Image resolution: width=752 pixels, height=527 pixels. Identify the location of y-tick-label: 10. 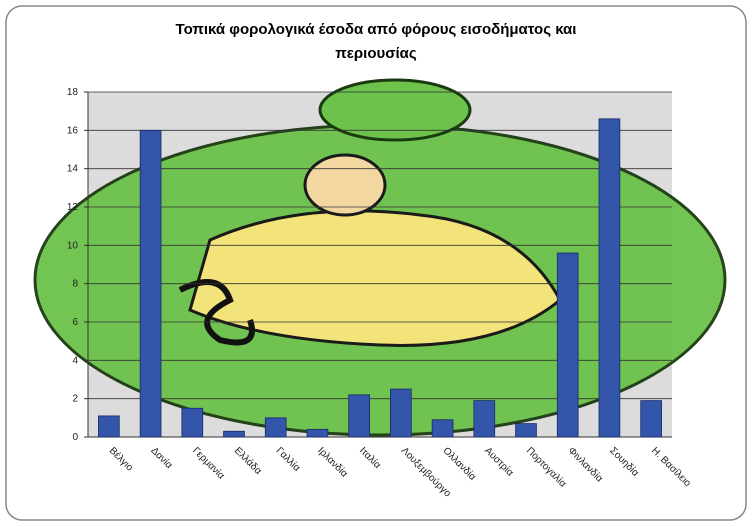
(73, 245).